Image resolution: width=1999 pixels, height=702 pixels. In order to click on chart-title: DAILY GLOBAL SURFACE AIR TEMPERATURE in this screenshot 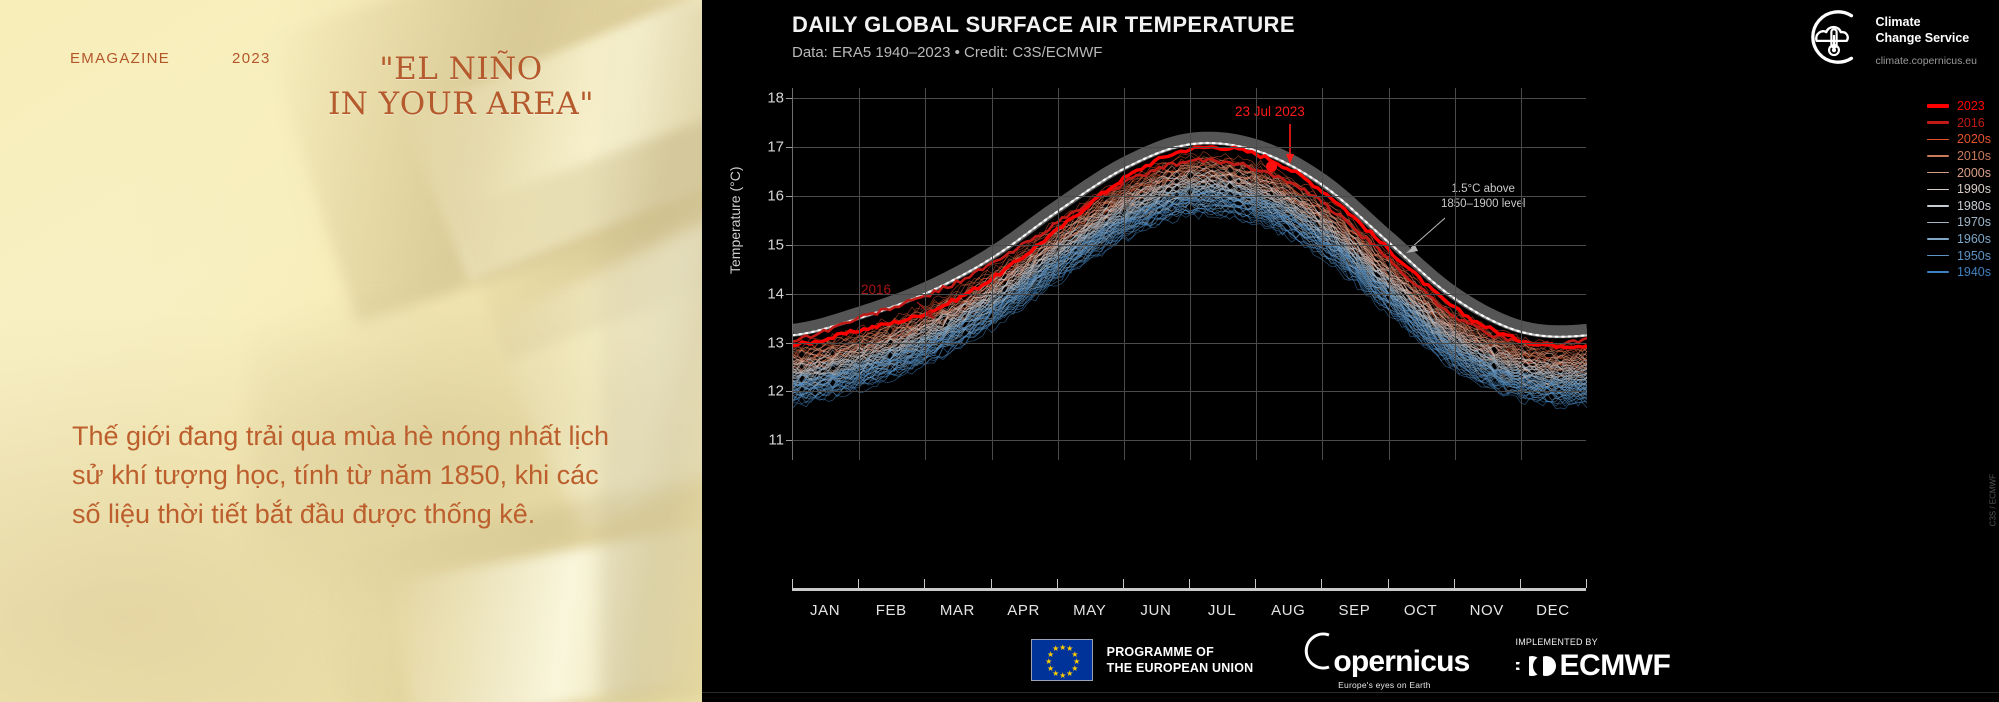, I will do `click(1043, 24)`.